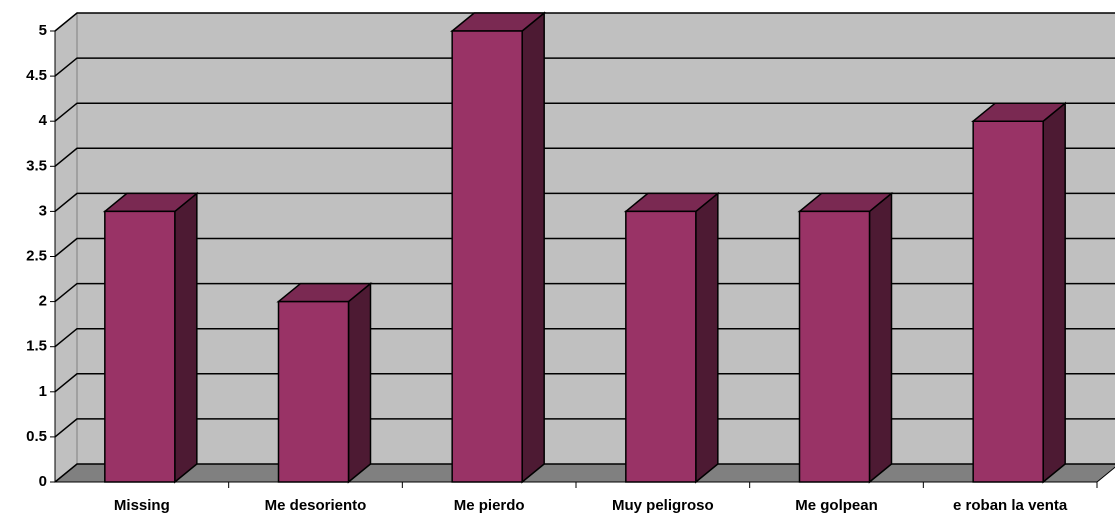 This screenshot has width=1115, height=519. What do you see at coordinates (36, 436) in the screenshot?
I see `y-tick-label: 0.5` at bounding box center [36, 436].